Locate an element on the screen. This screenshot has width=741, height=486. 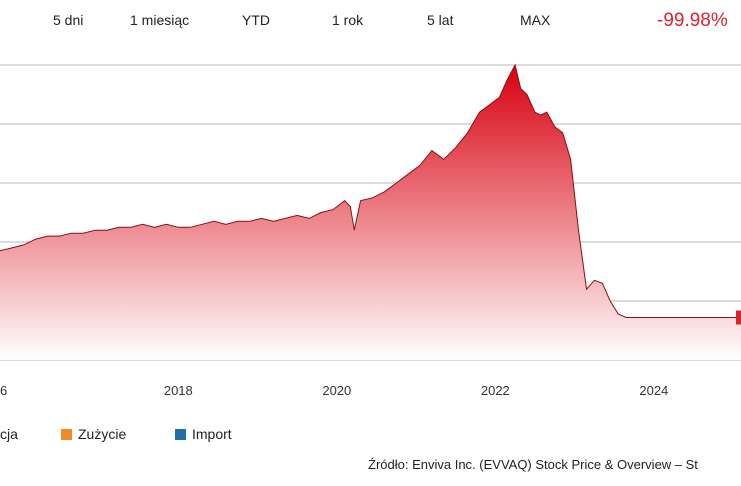
legend-swatch-blue is located at coordinates (180, 434).